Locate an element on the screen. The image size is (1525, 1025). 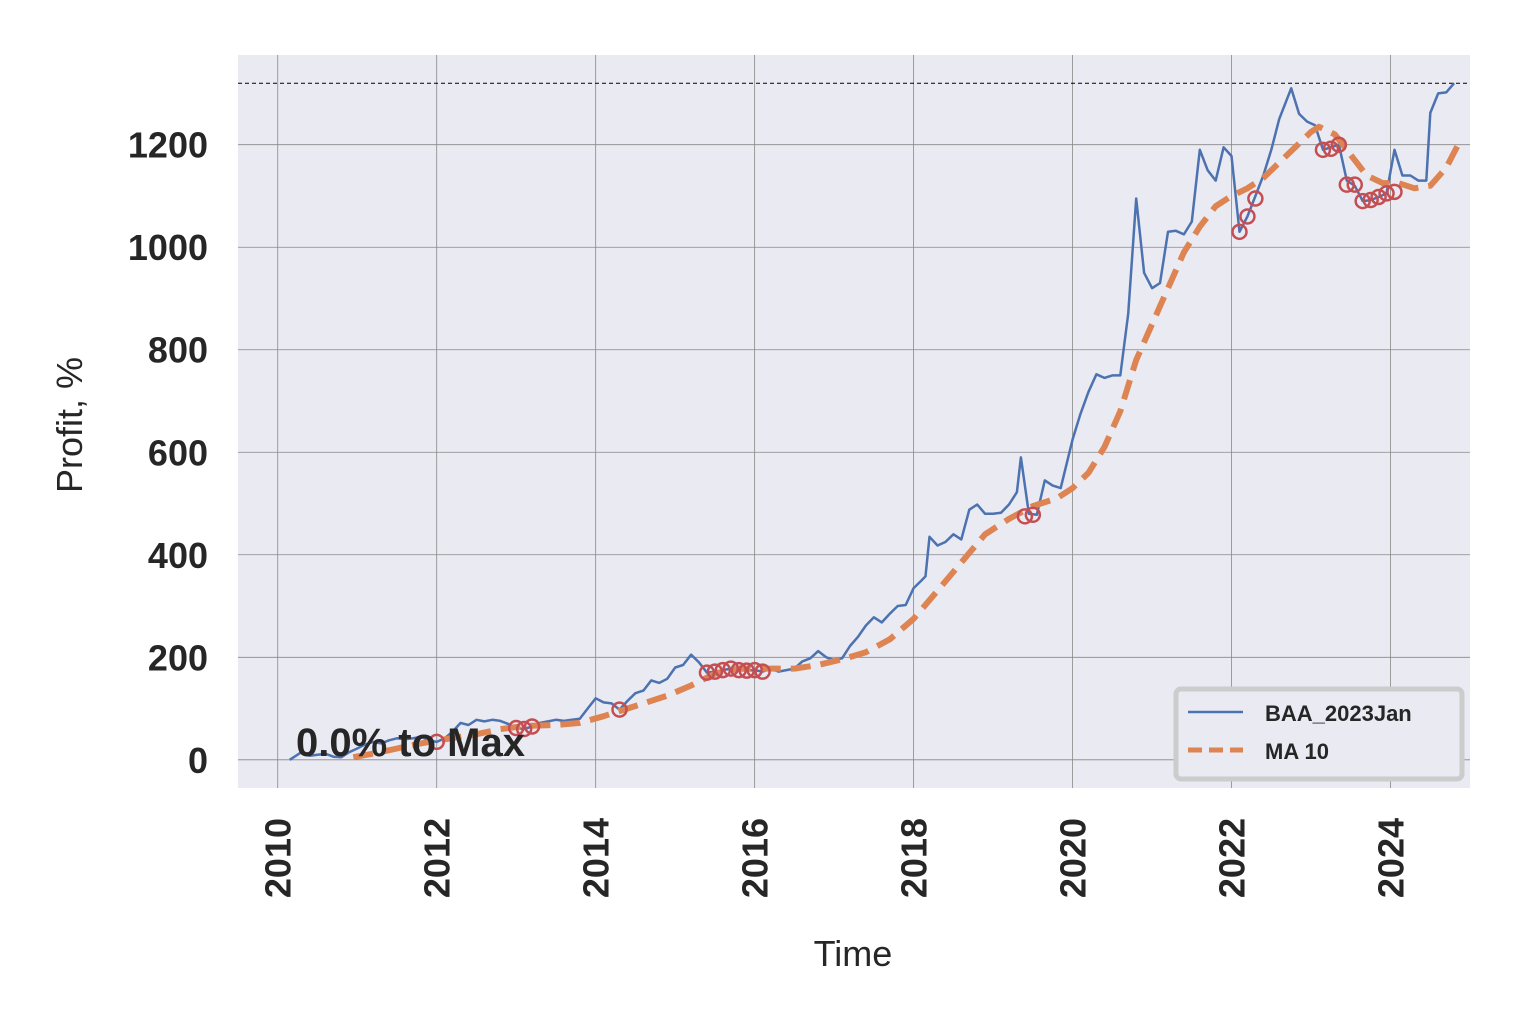
y-tick-labels: 0 200 400 600 800 1000 1200 is located at coordinates (168, 453).